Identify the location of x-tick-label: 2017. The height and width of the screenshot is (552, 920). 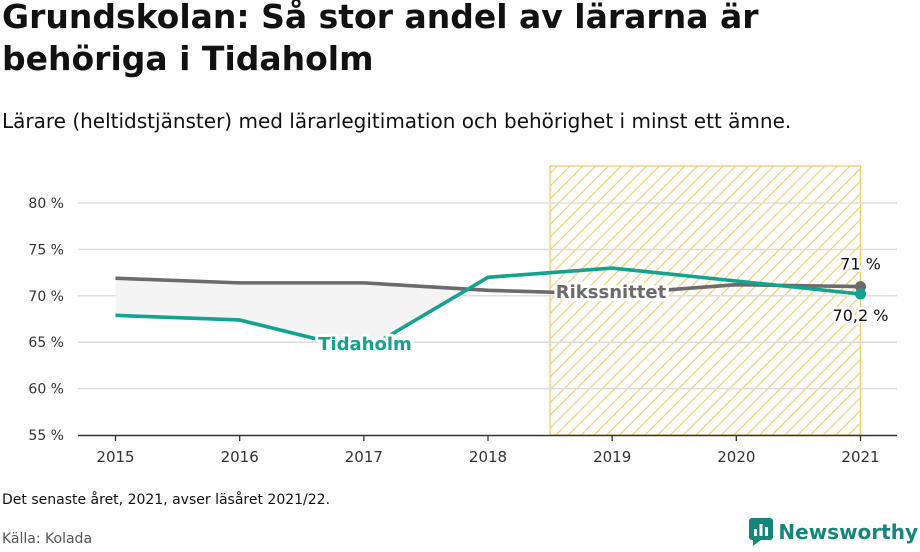
(364, 457).